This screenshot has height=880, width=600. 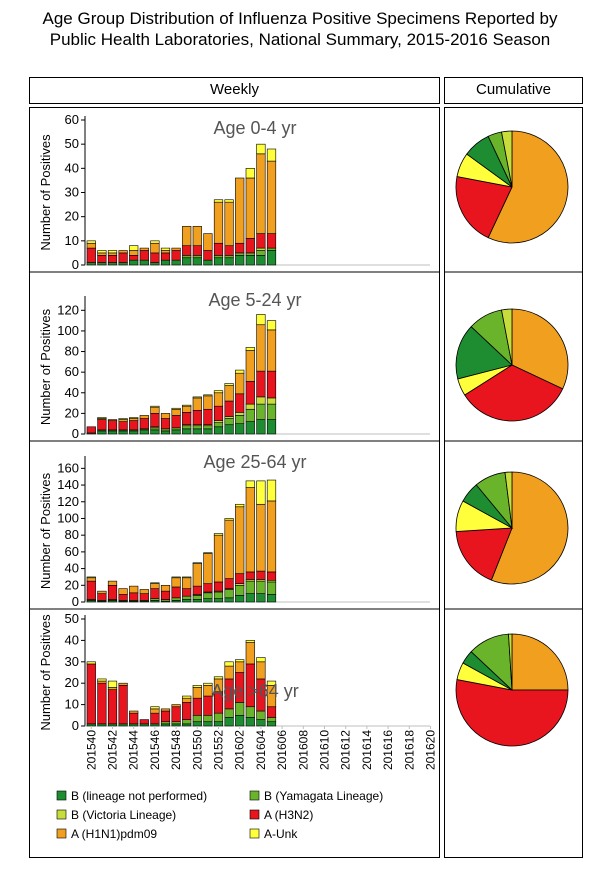 What do you see at coordinates (72, 568) in the screenshot?
I see `y-tick-label: 40` at bounding box center [72, 568].